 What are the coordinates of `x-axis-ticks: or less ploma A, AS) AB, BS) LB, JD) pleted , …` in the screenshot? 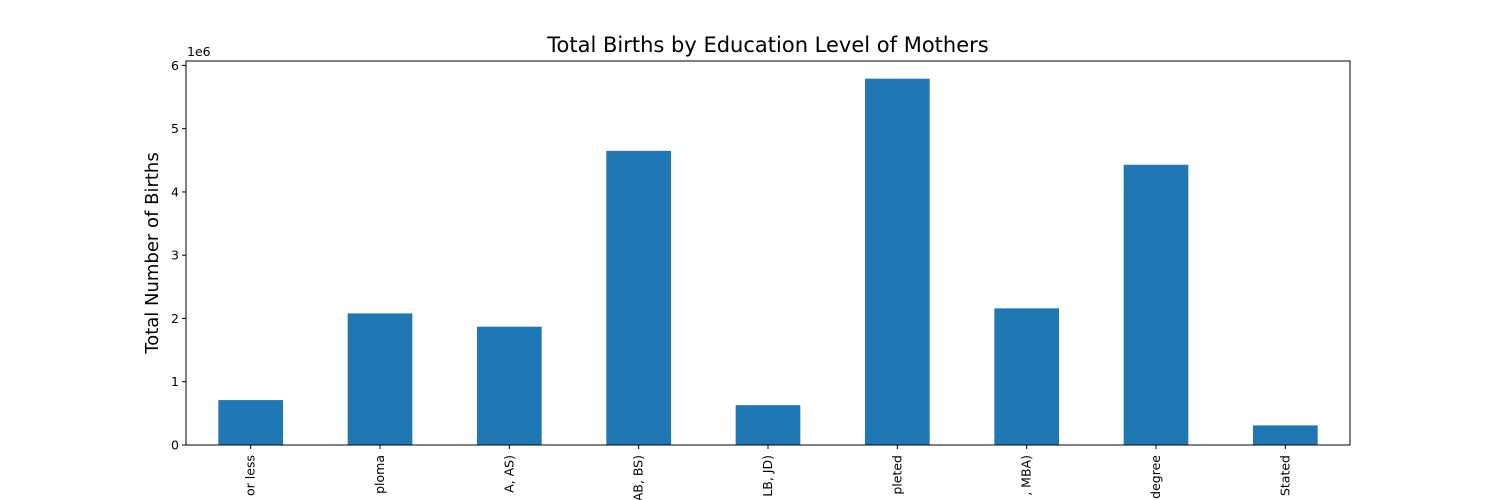 It's located at (767, 472).